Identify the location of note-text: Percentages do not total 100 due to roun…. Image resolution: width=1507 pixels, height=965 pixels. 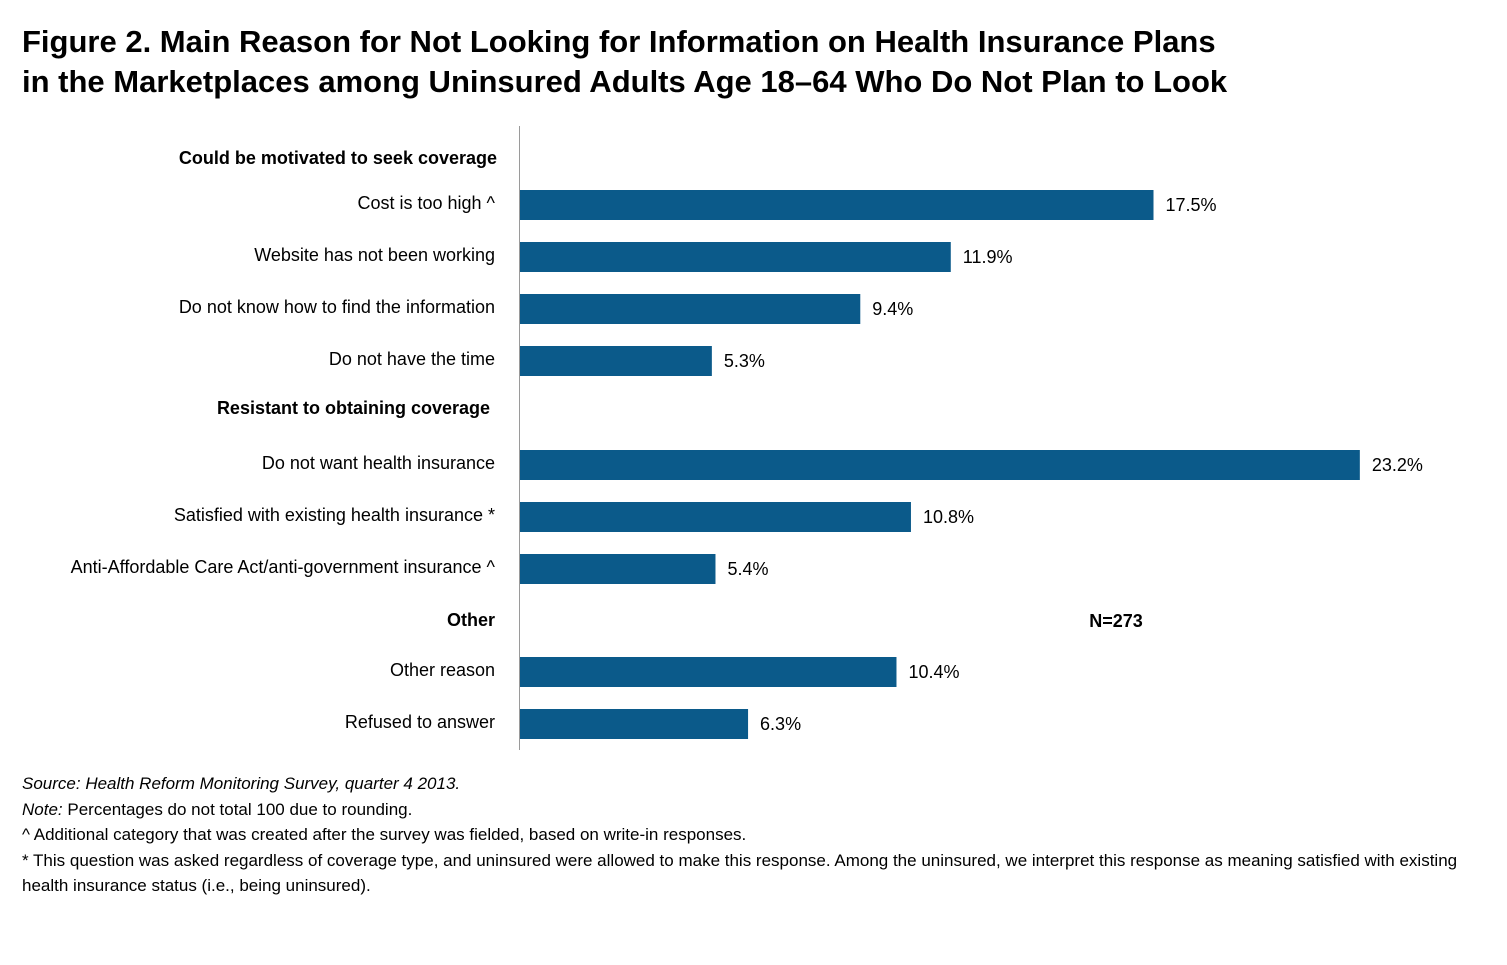
(237, 809).